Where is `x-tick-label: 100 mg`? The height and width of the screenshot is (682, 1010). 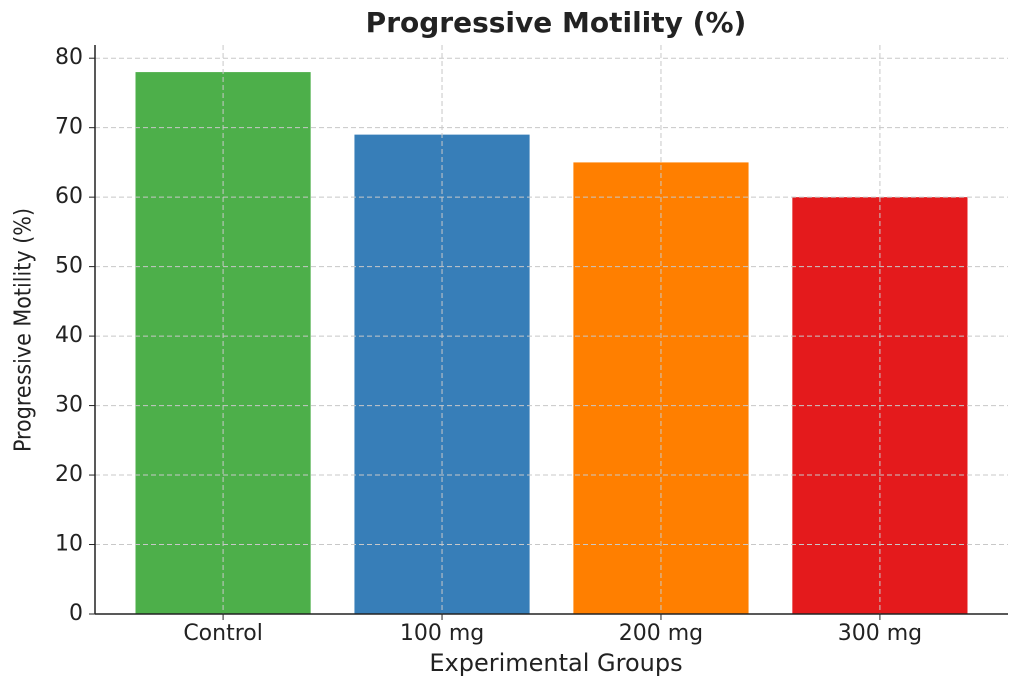 x-tick-label: 100 mg is located at coordinates (442, 633).